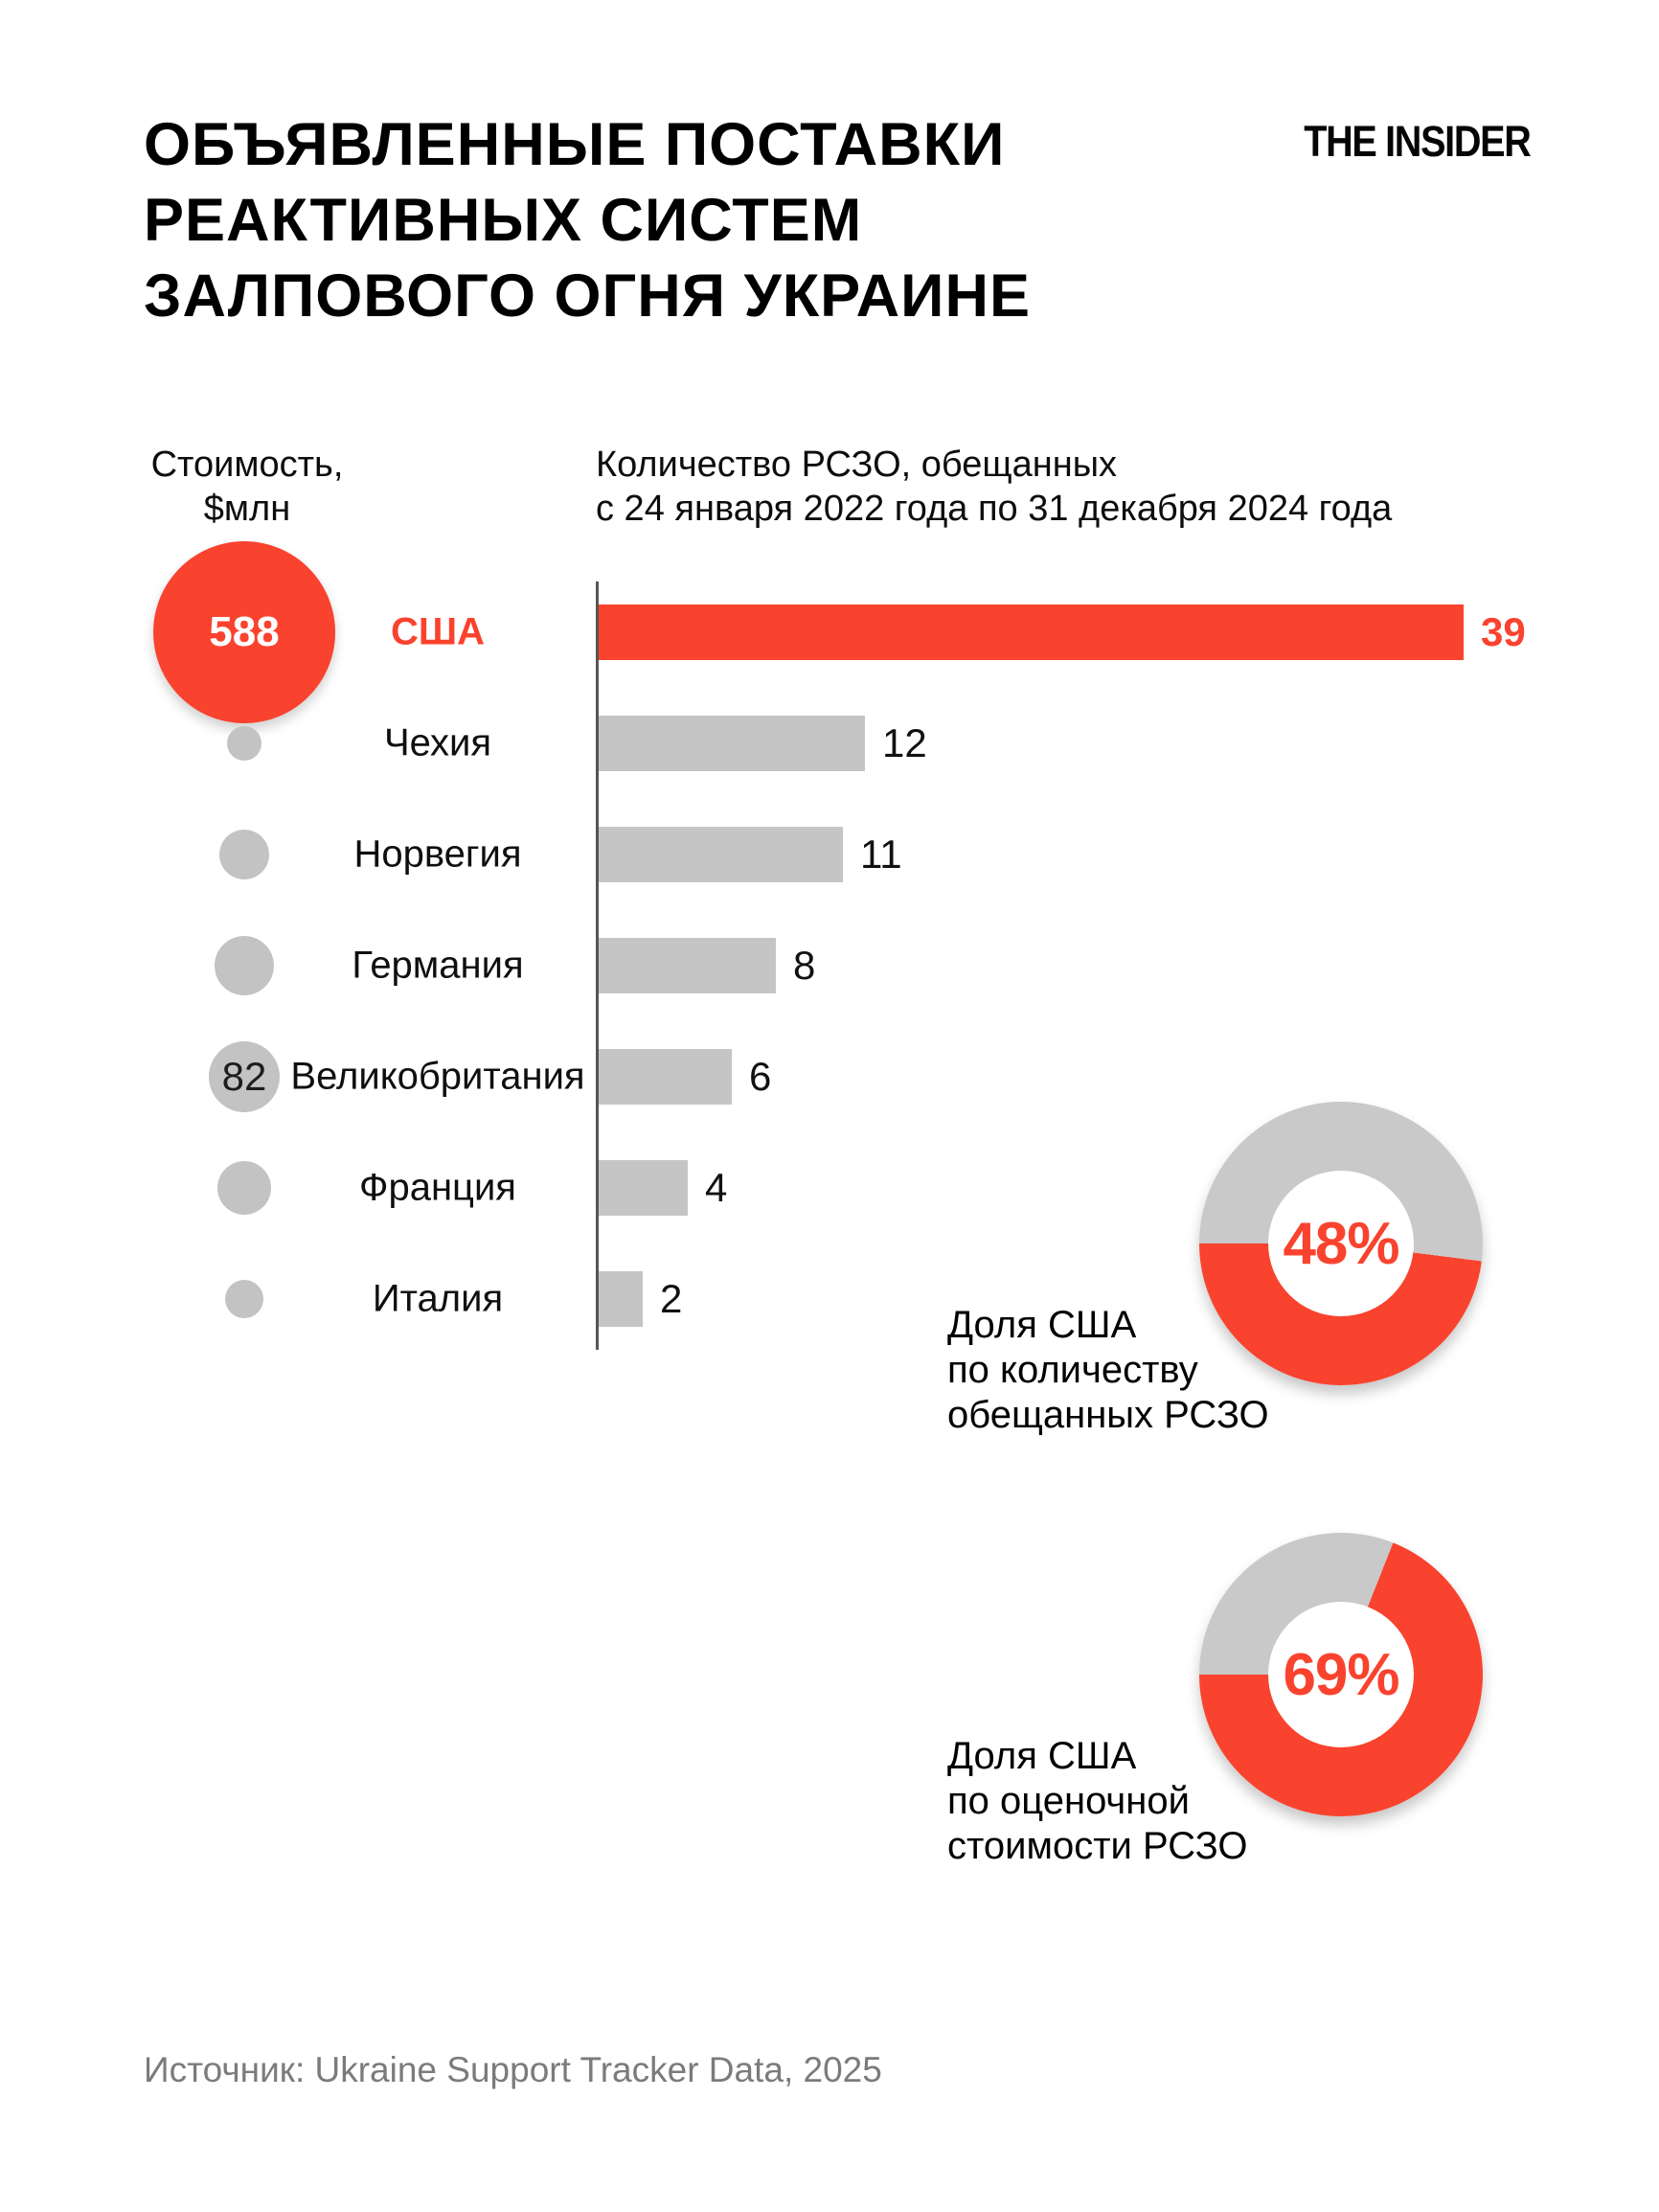 This screenshot has width=1659, height=2212. What do you see at coordinates (597, 966) in the screenshot?
I see `axis-line` at bounding box center [597, 966].